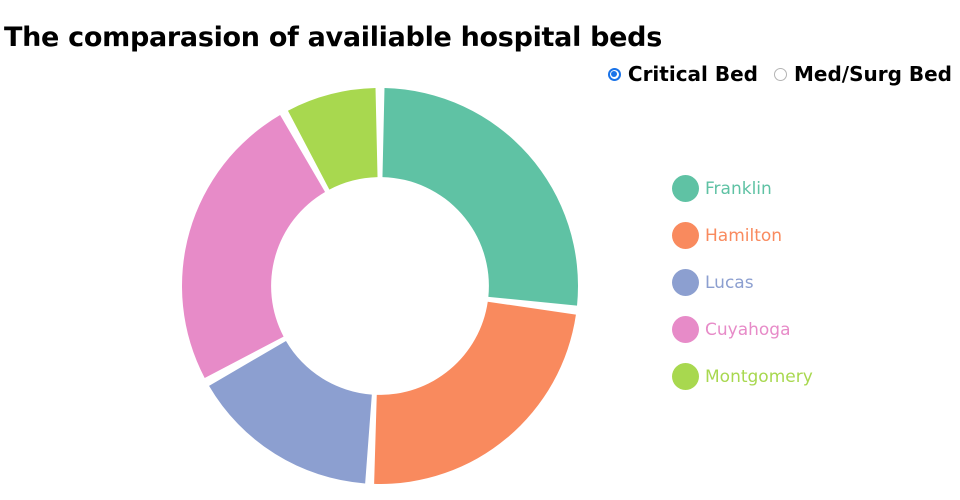 This screenshot has width=960, height=500. I want to click on legend-item-montgomery: Montgomery, so click(742, 376).